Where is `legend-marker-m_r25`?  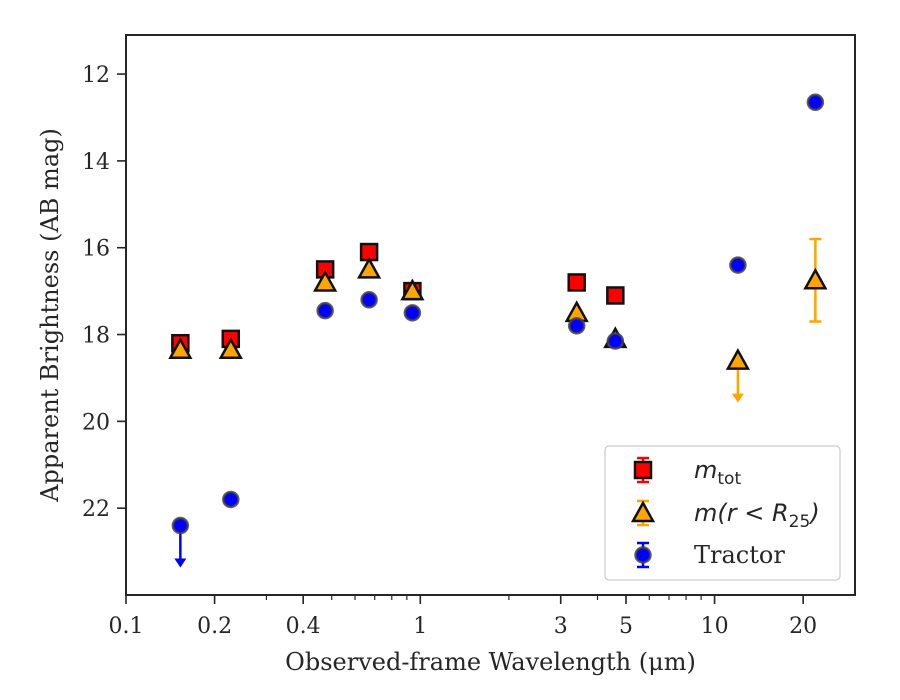 legend-marker-m_r25 is located at coordinates (643, 511).